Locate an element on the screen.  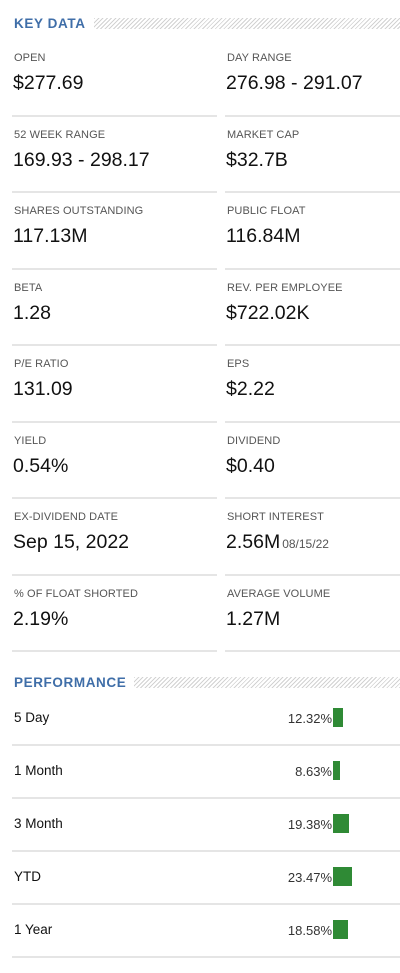
key-data-label: OPEN is located at coordinates (30, 58).